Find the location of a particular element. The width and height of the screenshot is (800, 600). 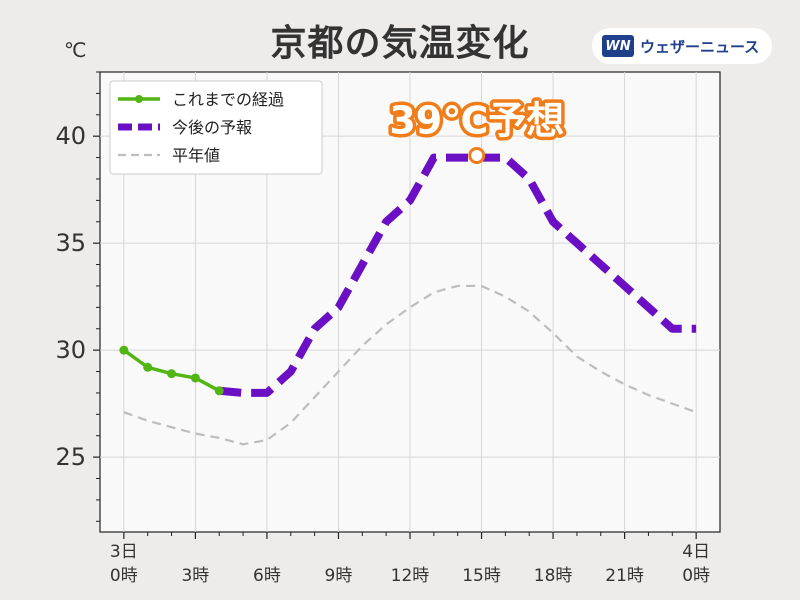

brand-logo: WN ウェザーニュース is located at coordinates (682, 46).